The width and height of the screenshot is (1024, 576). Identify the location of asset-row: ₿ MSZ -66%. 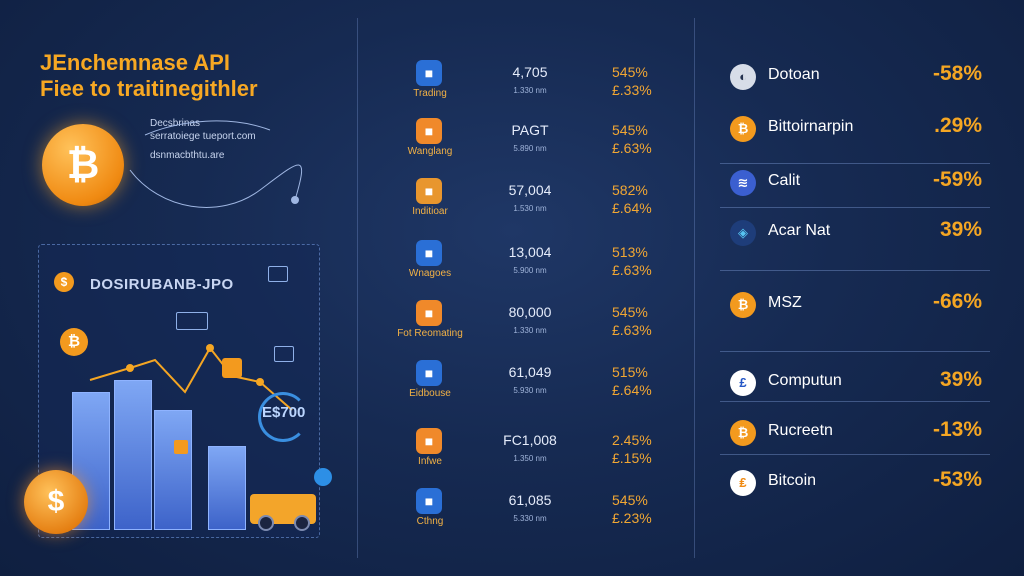
(857, 308).